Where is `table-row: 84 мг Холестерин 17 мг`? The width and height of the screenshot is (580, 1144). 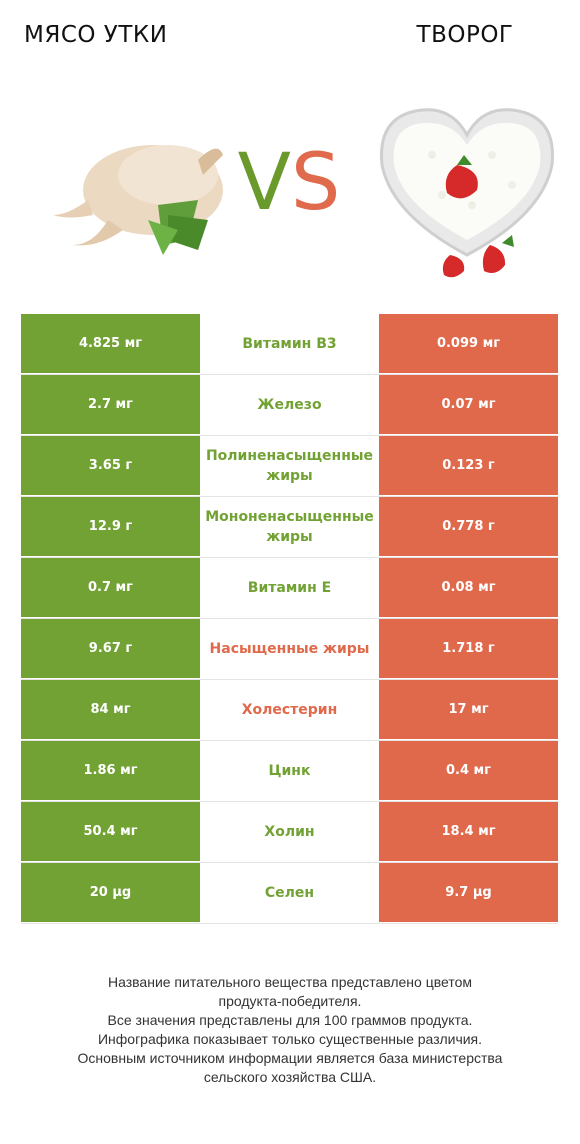
table-row: 84 мг Холестерин 17 мг is located at coordinates (289, 710).